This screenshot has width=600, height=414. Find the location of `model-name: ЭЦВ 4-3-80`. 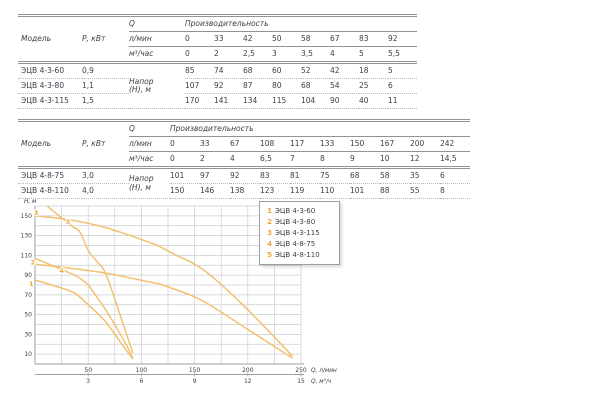

model-name: ЭЦВ 4-3-80 is located at coordinates (50, 86).